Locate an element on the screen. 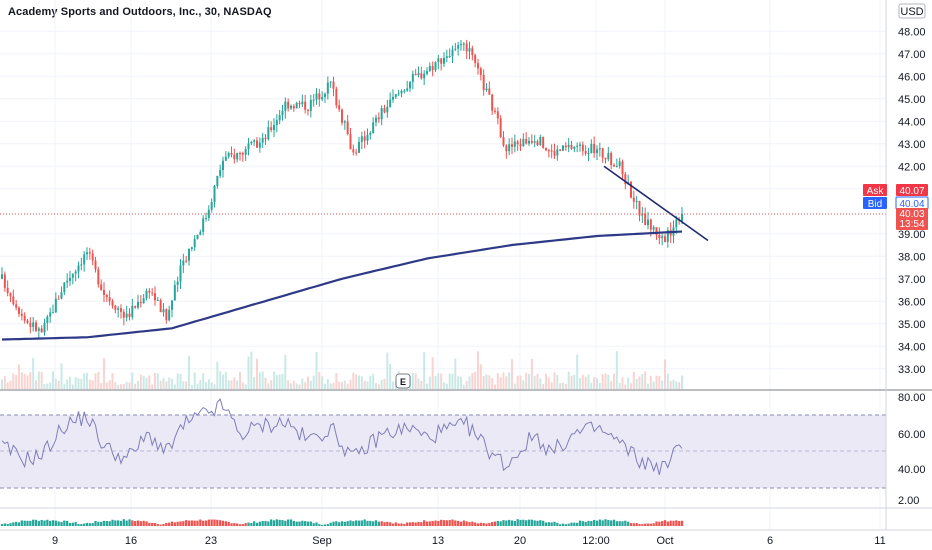 This screenshot has height=550, width=932. time-axis: 9 16 23 Sep 13 20 12:00 Oct 6 11 is located at coordinates (469, 541).